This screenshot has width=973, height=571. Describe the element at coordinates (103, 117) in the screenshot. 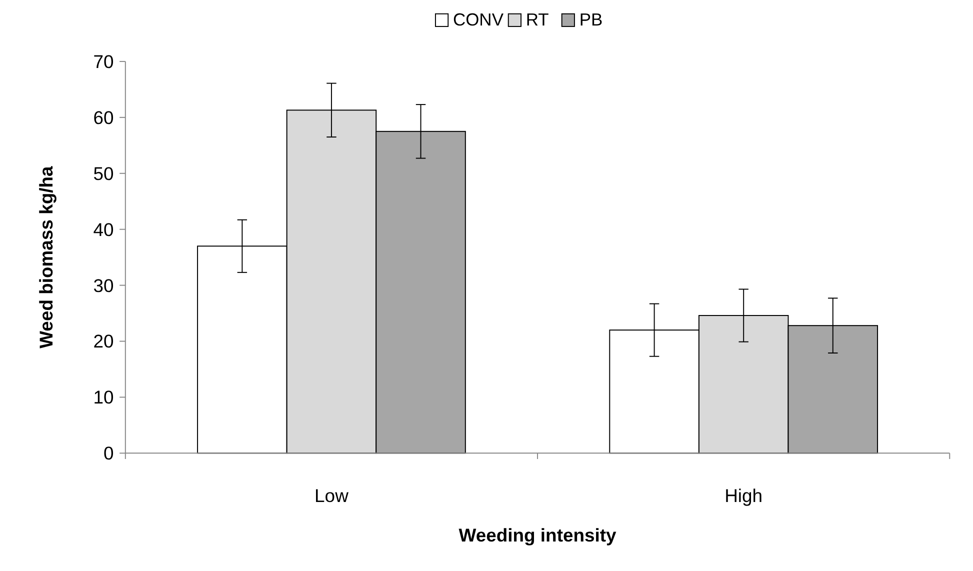

I see `y-tick-label: 60` at that location.